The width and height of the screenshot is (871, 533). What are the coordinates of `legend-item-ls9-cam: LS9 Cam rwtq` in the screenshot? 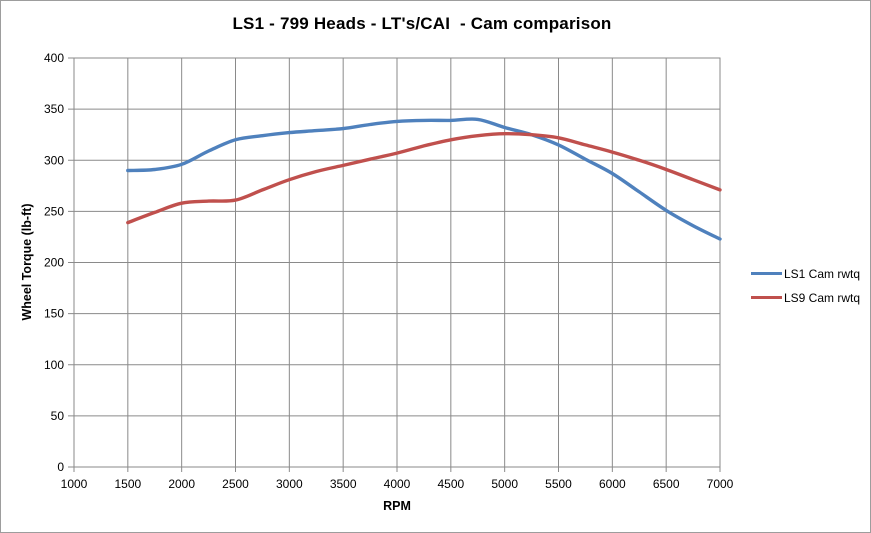 It's located at (805, 297).